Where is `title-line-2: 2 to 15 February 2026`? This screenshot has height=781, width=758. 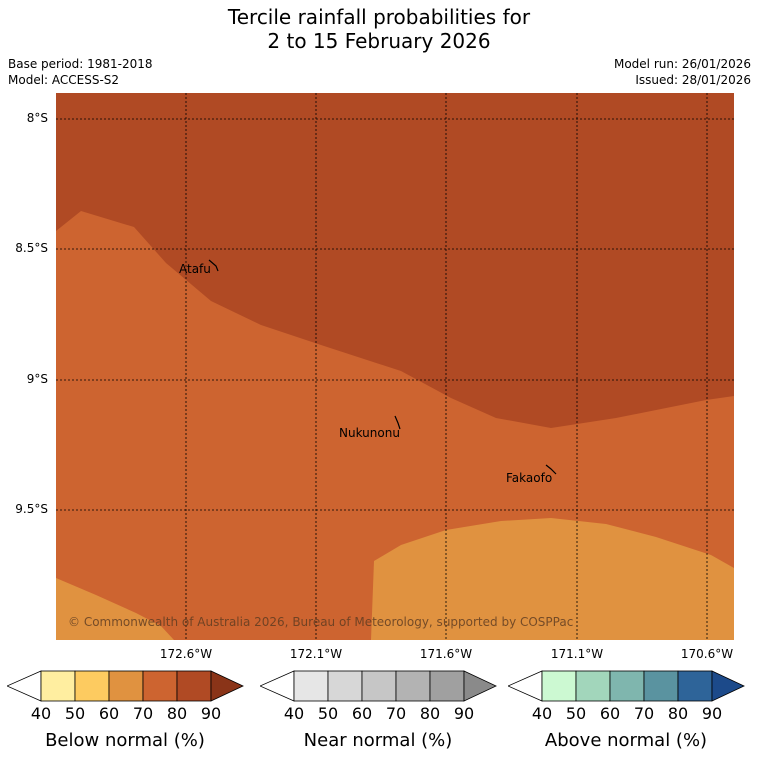
title-line-2: 2 to 15 February 2026 is located at coordinates (379, 41).